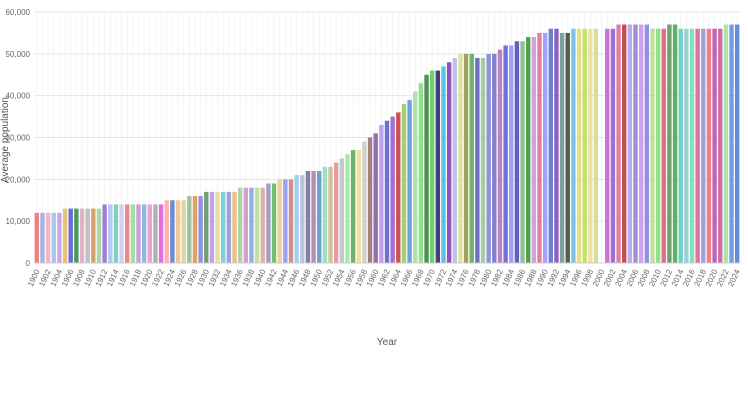 This screenshot has height=400, width=748. What do you see at coordinates (18, 12) in the screenshot?
I see `y-tick-label: 60,000` at bounding box center [18, 12].